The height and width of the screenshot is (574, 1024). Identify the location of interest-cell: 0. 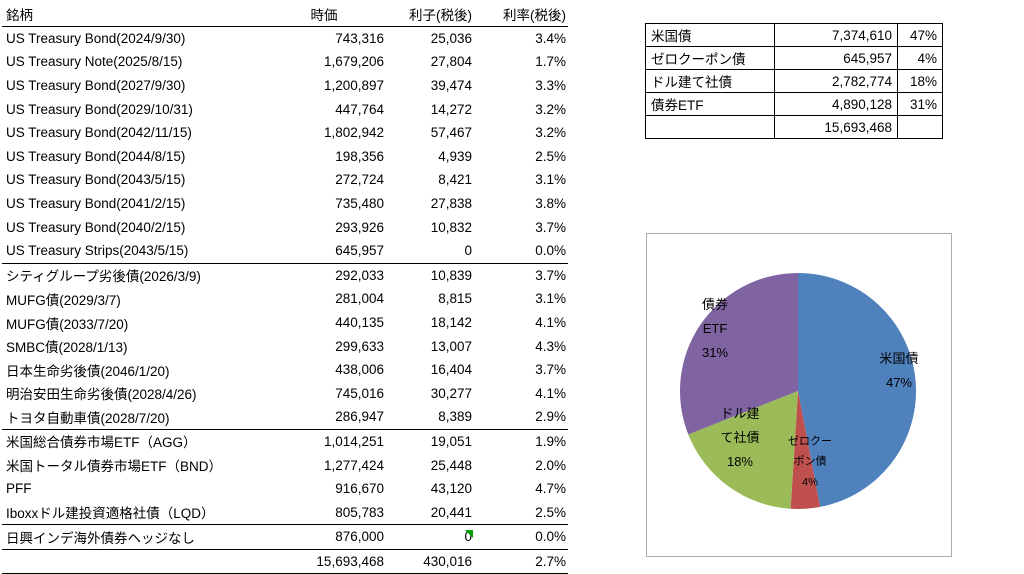
(468, 251).